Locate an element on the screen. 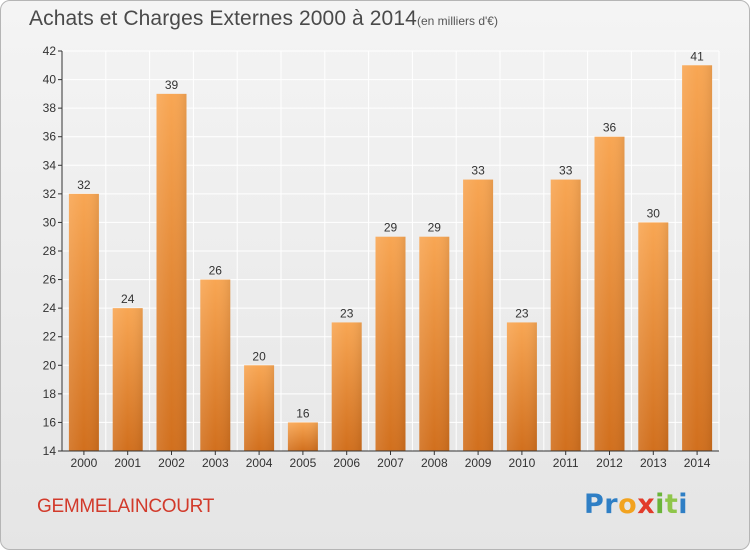  data-label-2003: 26 is located at coordinates (216, 271).